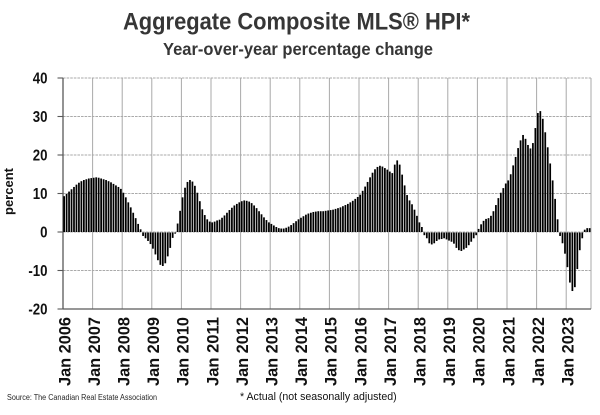 The image size is (600, 415). What do you see at coordinates (184, 351) in the screenshot?
I see `svg-text: Jan 2010` at bounding box center [184, 351].